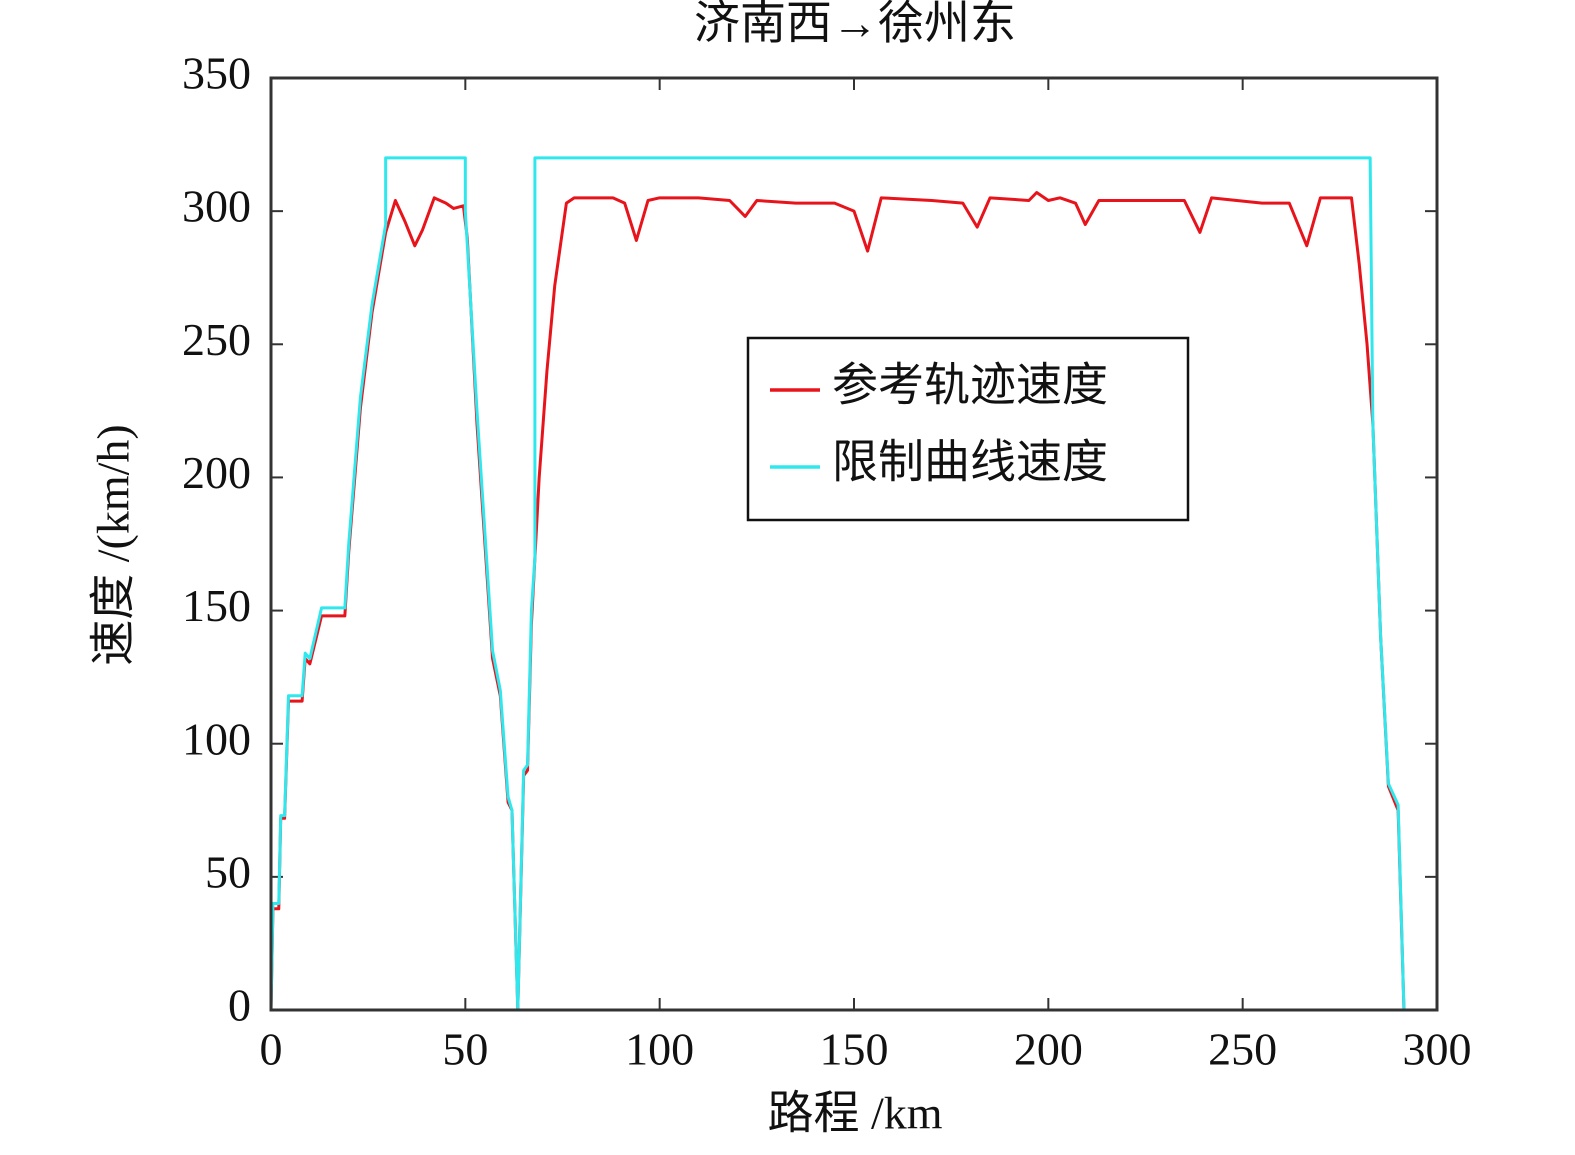 This screenshot has height=1155, width=1575. Describe the element at coordinates (216, 339) in the screenshot. I see `y-tick-label: 250` at that location.